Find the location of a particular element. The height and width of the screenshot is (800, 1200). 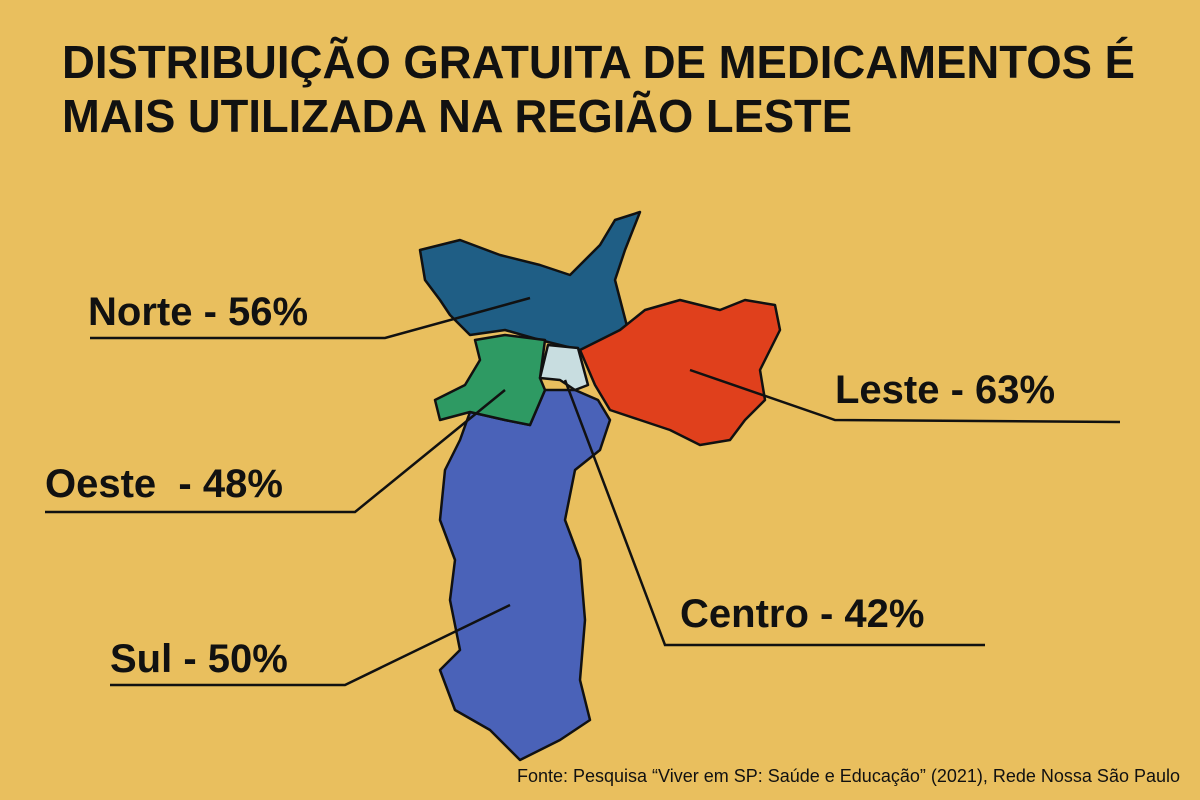

region-leste is located at coordinates (680, 372).